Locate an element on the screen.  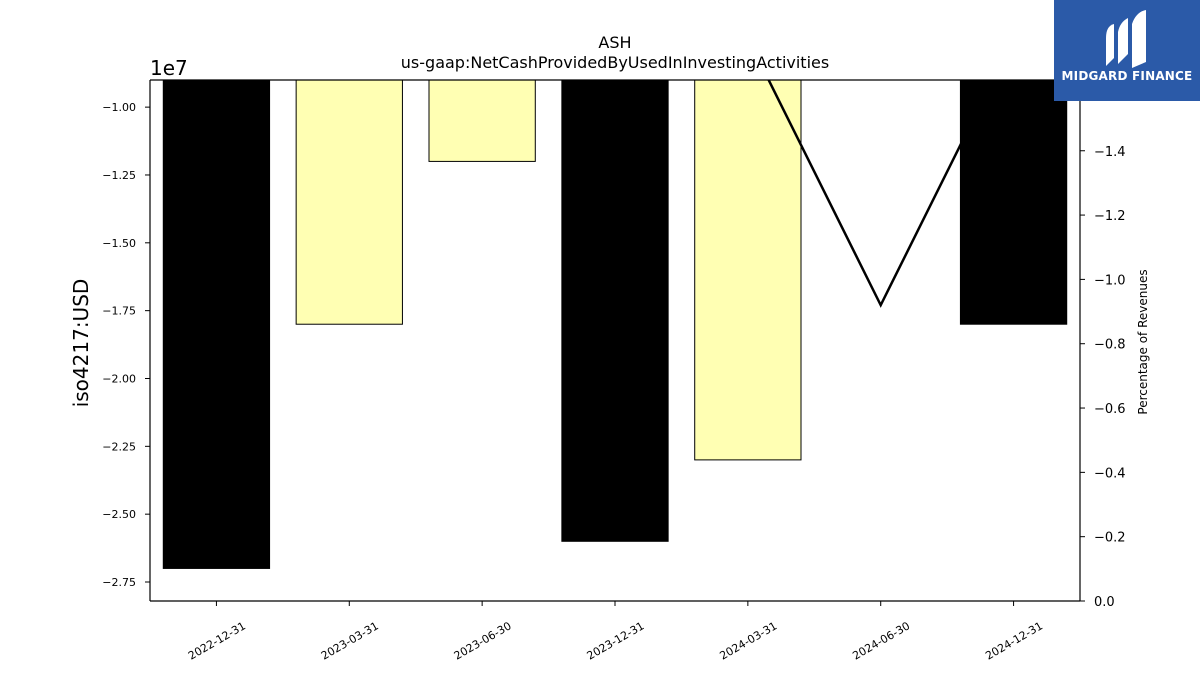
x-tick-label: 2022-12-31 is located at coordinates (217, 640).